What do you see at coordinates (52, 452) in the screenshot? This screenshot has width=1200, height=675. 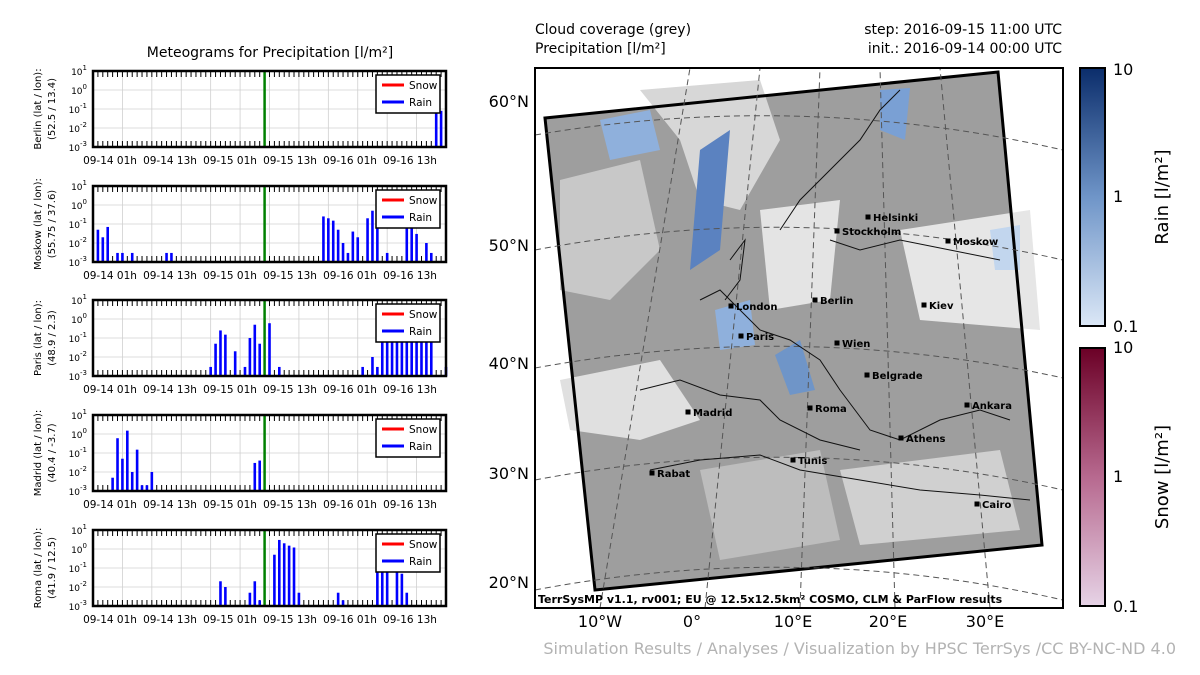 I see `station-coordinates: (40.4 / -3.7)` at bounding box center [52, 452].